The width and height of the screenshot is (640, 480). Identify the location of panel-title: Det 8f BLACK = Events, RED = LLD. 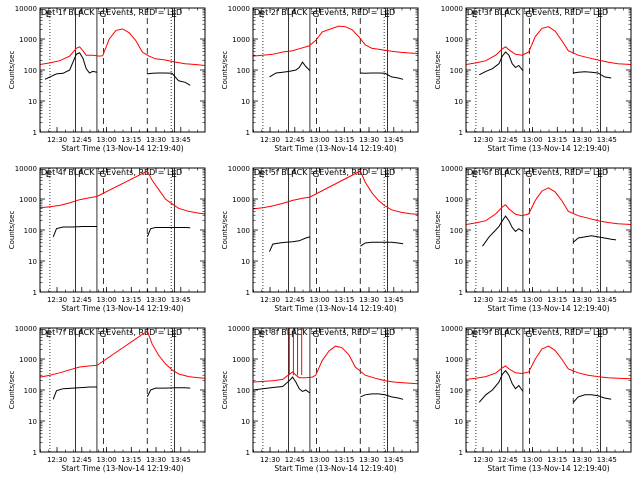
(324, 332).